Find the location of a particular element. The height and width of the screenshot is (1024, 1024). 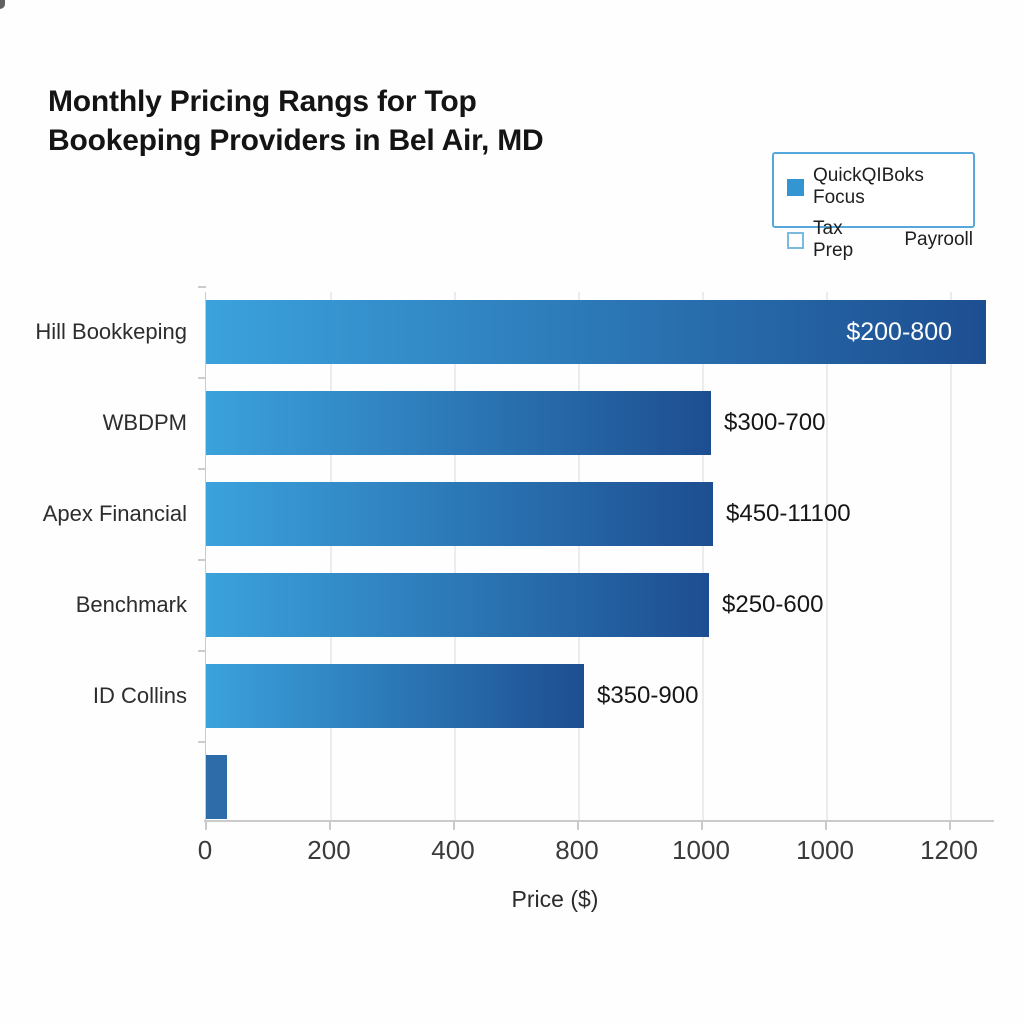

legend-label-payrooll: Payrooll is located at coordinates (938, 239).